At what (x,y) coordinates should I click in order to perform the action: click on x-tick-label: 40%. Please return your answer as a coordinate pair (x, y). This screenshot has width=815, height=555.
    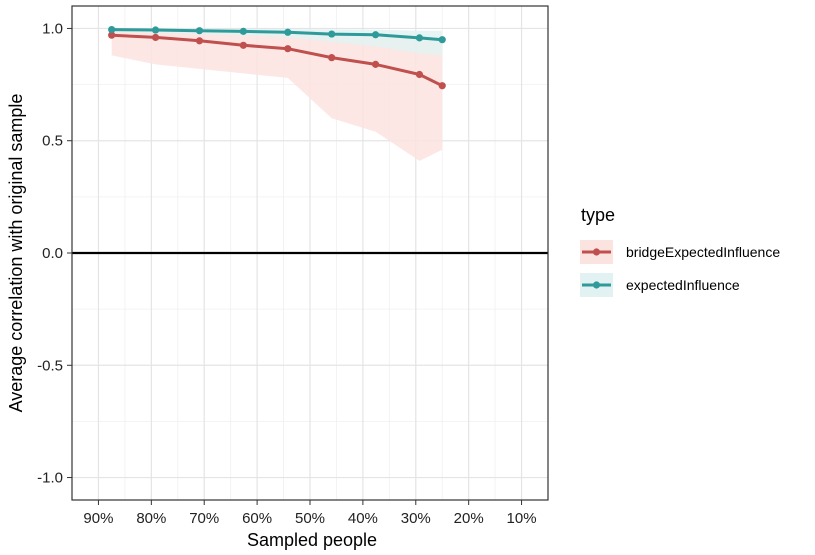
    Looking at the image, I should click on (363, 518).